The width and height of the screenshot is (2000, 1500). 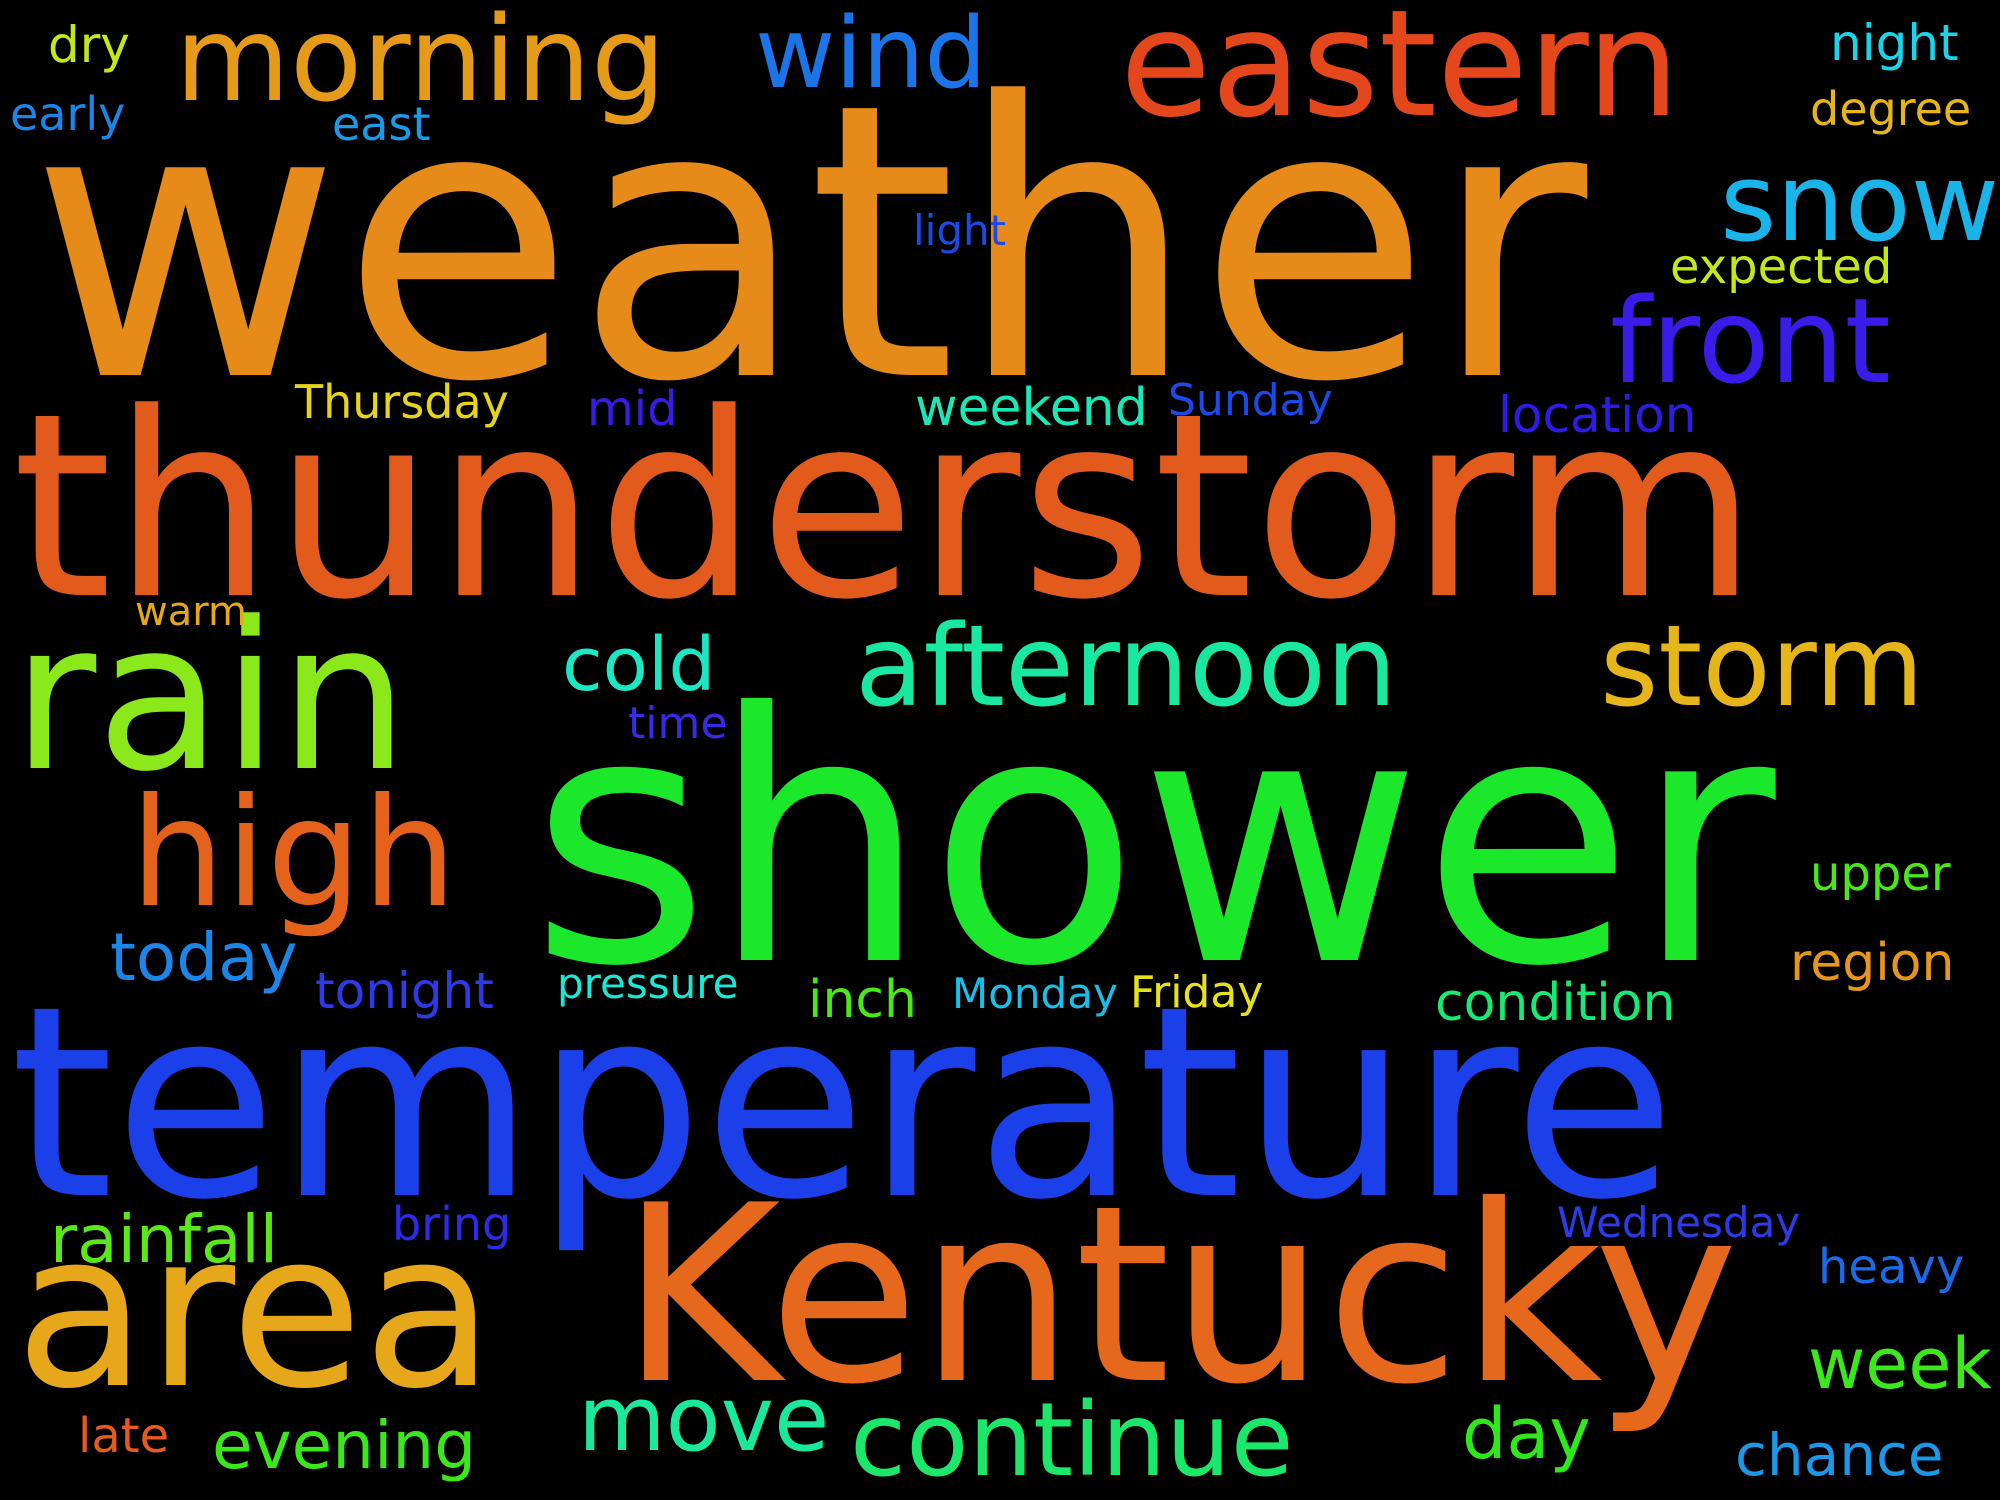 I want to click on word-high: high, so click(x=293, y=854).